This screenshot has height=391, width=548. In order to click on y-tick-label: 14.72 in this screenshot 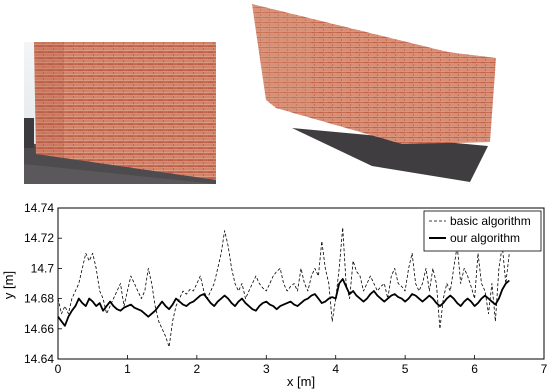, I will do `click(39, 238)`.